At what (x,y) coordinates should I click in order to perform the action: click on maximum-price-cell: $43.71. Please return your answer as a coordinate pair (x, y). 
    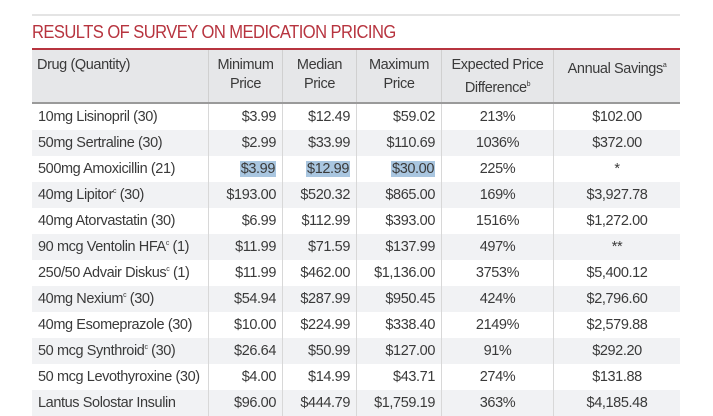
    Looking at the image, I should click on (399, 376).